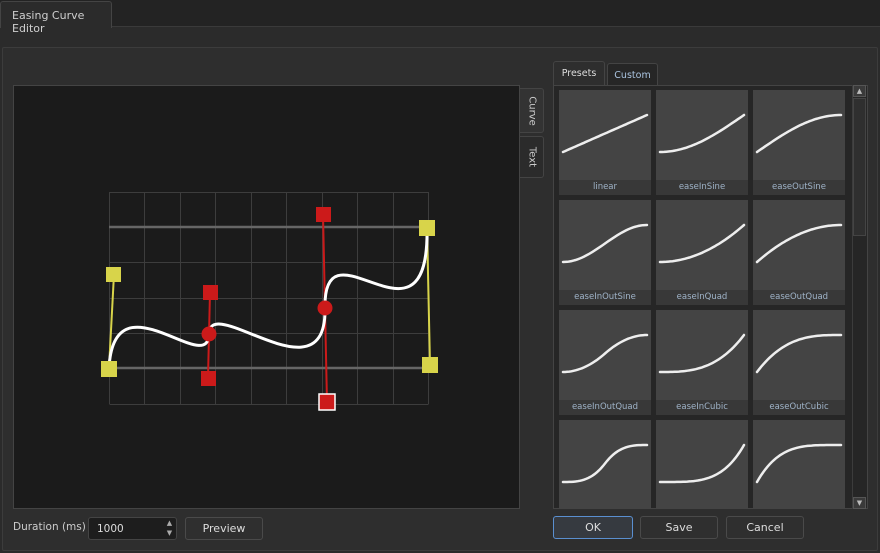 The width and height of the screenshot is (880, 553). What do you see at coordinates (605, 187) in the screenshot?
I see `preset-label: linear` at bounding box center [605, 187].